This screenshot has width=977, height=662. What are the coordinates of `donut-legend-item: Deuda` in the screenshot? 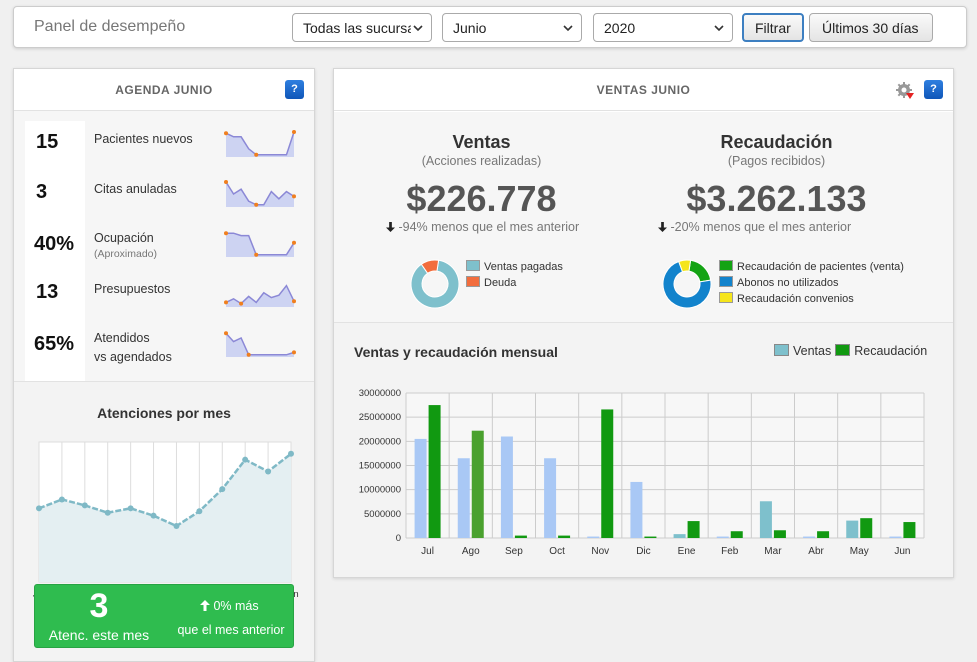 It's located at (491, 282).